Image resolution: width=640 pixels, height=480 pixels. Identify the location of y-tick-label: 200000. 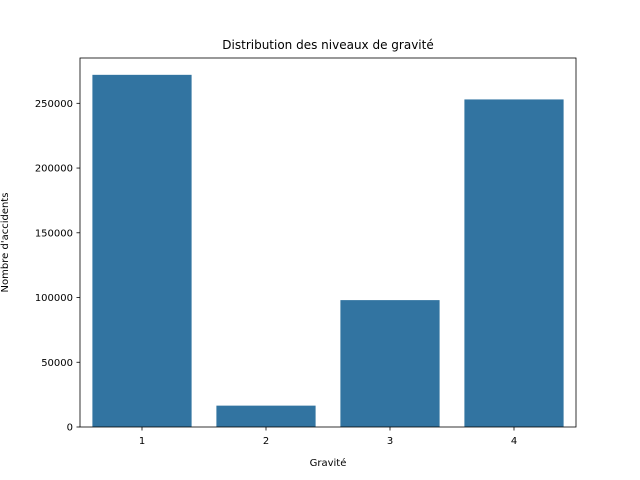
(54, 169).